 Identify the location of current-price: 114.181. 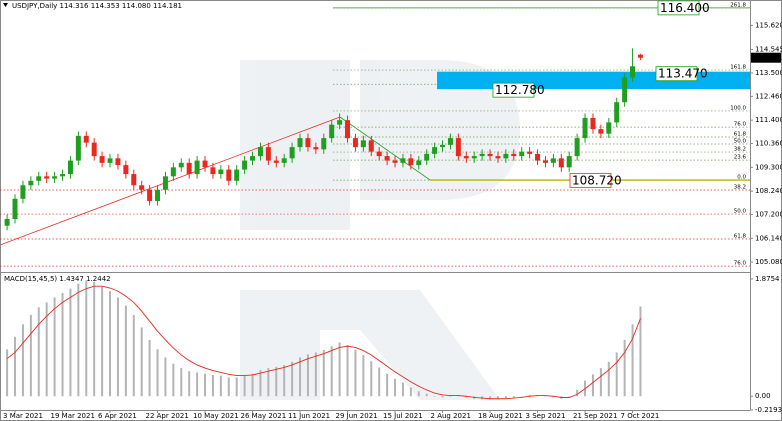
(767, 58).